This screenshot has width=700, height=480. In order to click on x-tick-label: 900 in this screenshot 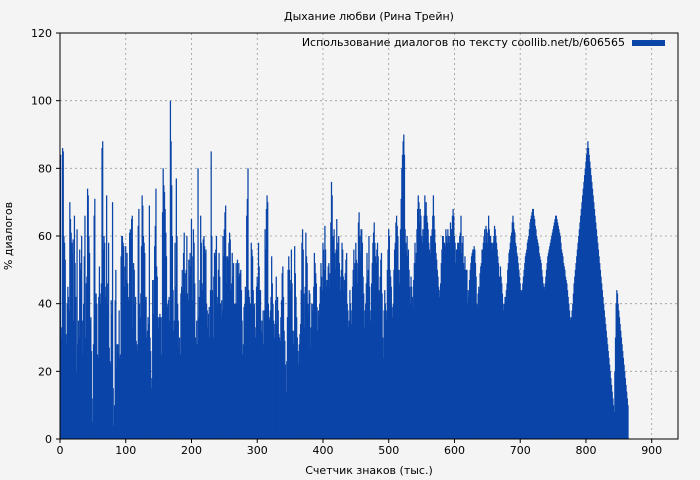, I will do `click(651, 450)`.